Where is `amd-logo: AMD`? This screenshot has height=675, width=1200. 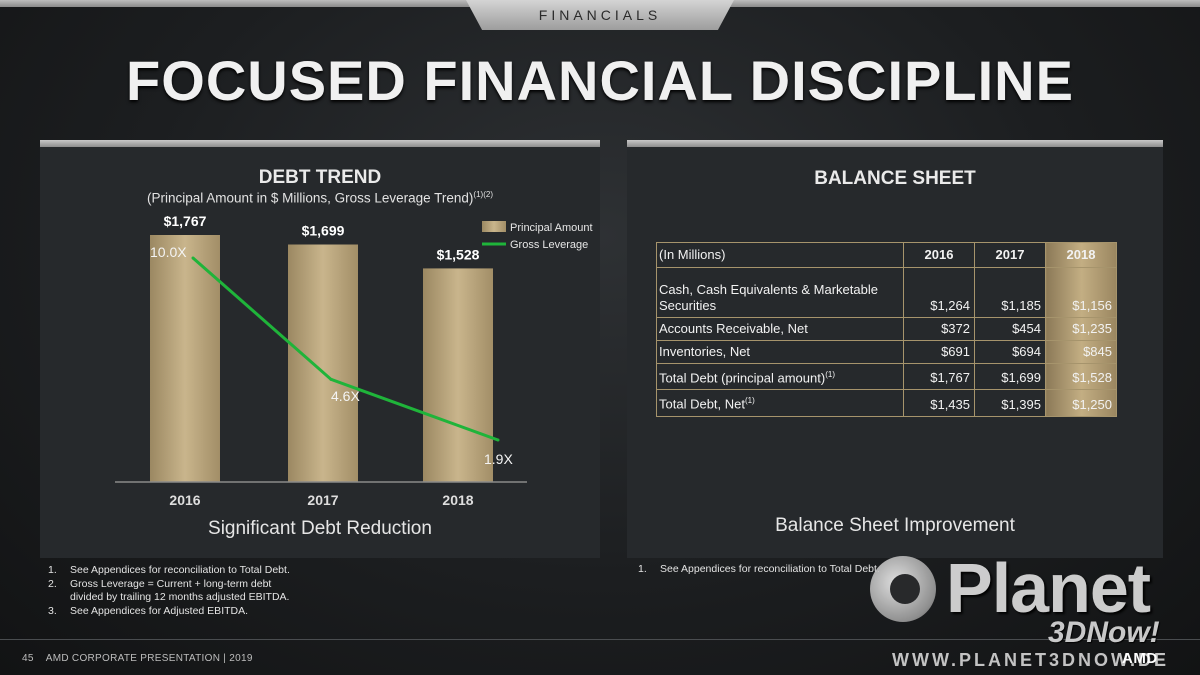 amd-logo: AMD is located at coordinates (1140, 658).